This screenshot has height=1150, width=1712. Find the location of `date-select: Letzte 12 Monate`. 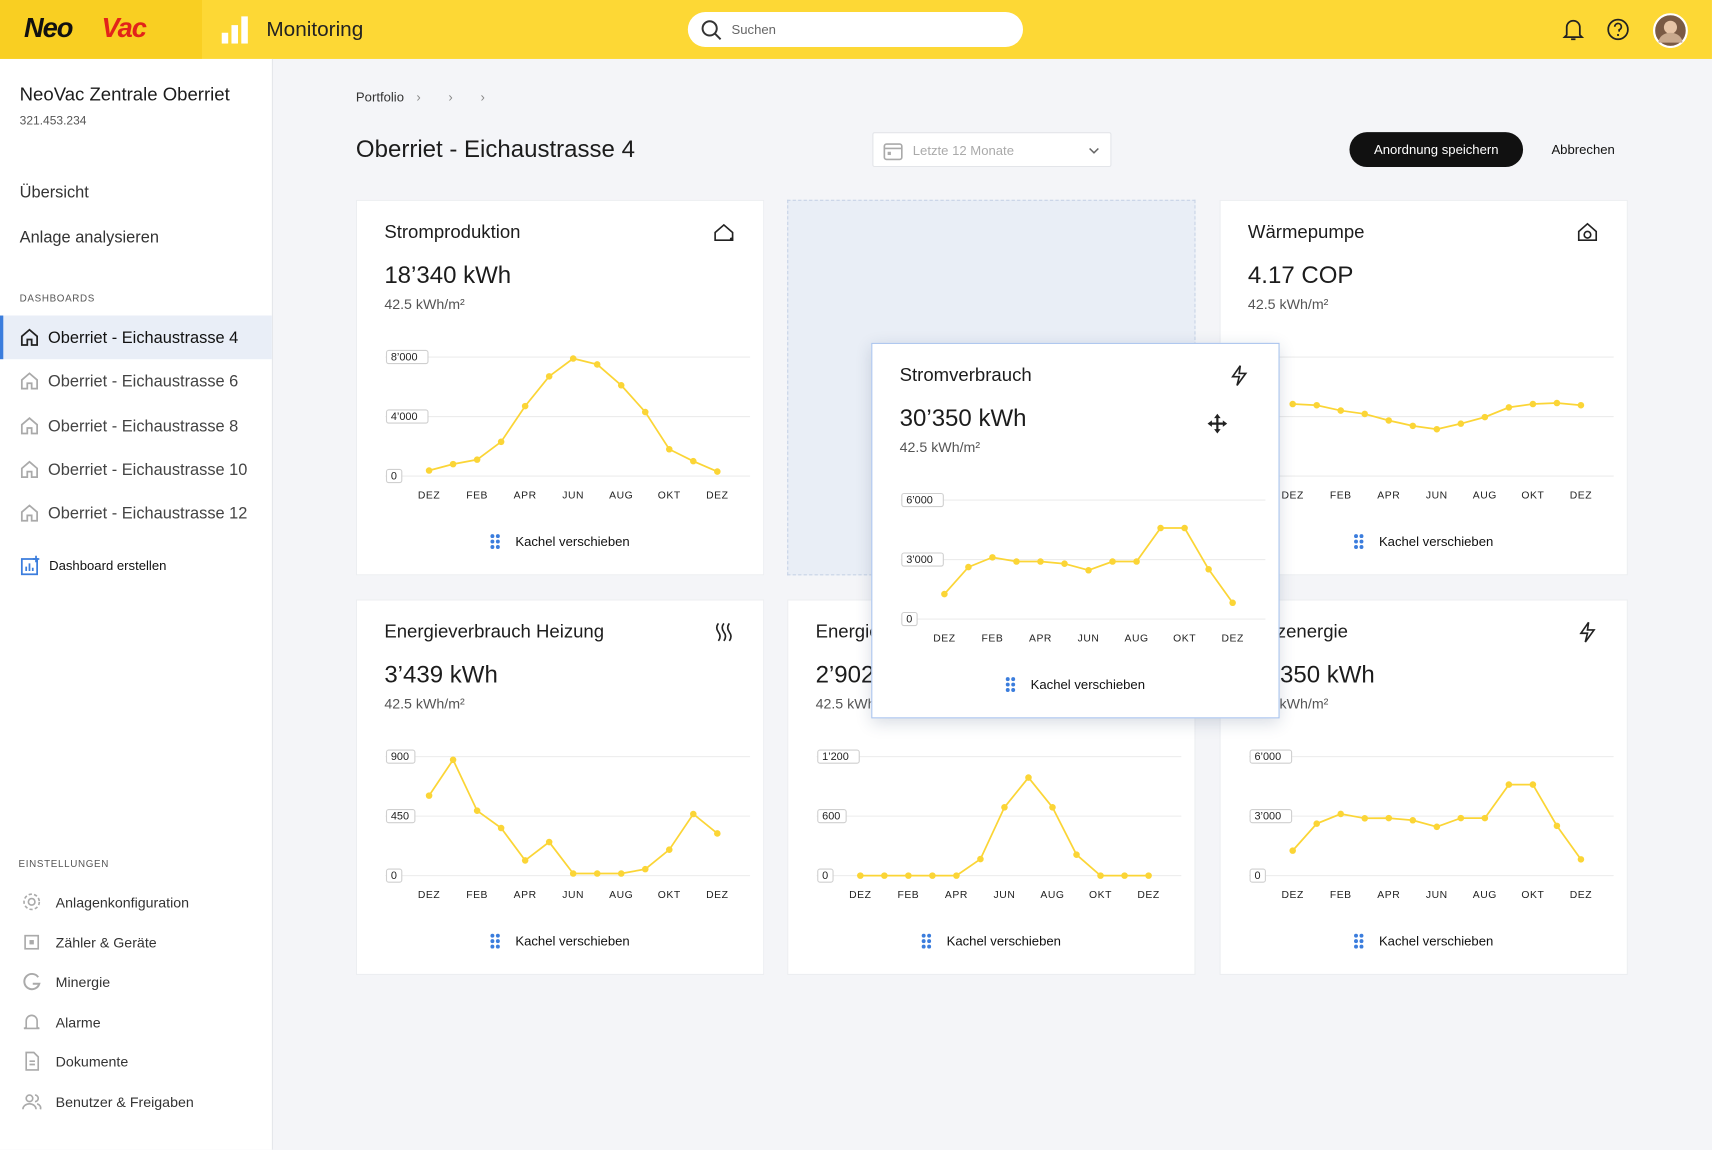

date-select: Letzte 12 Monate is located at coordinates (992, 150).